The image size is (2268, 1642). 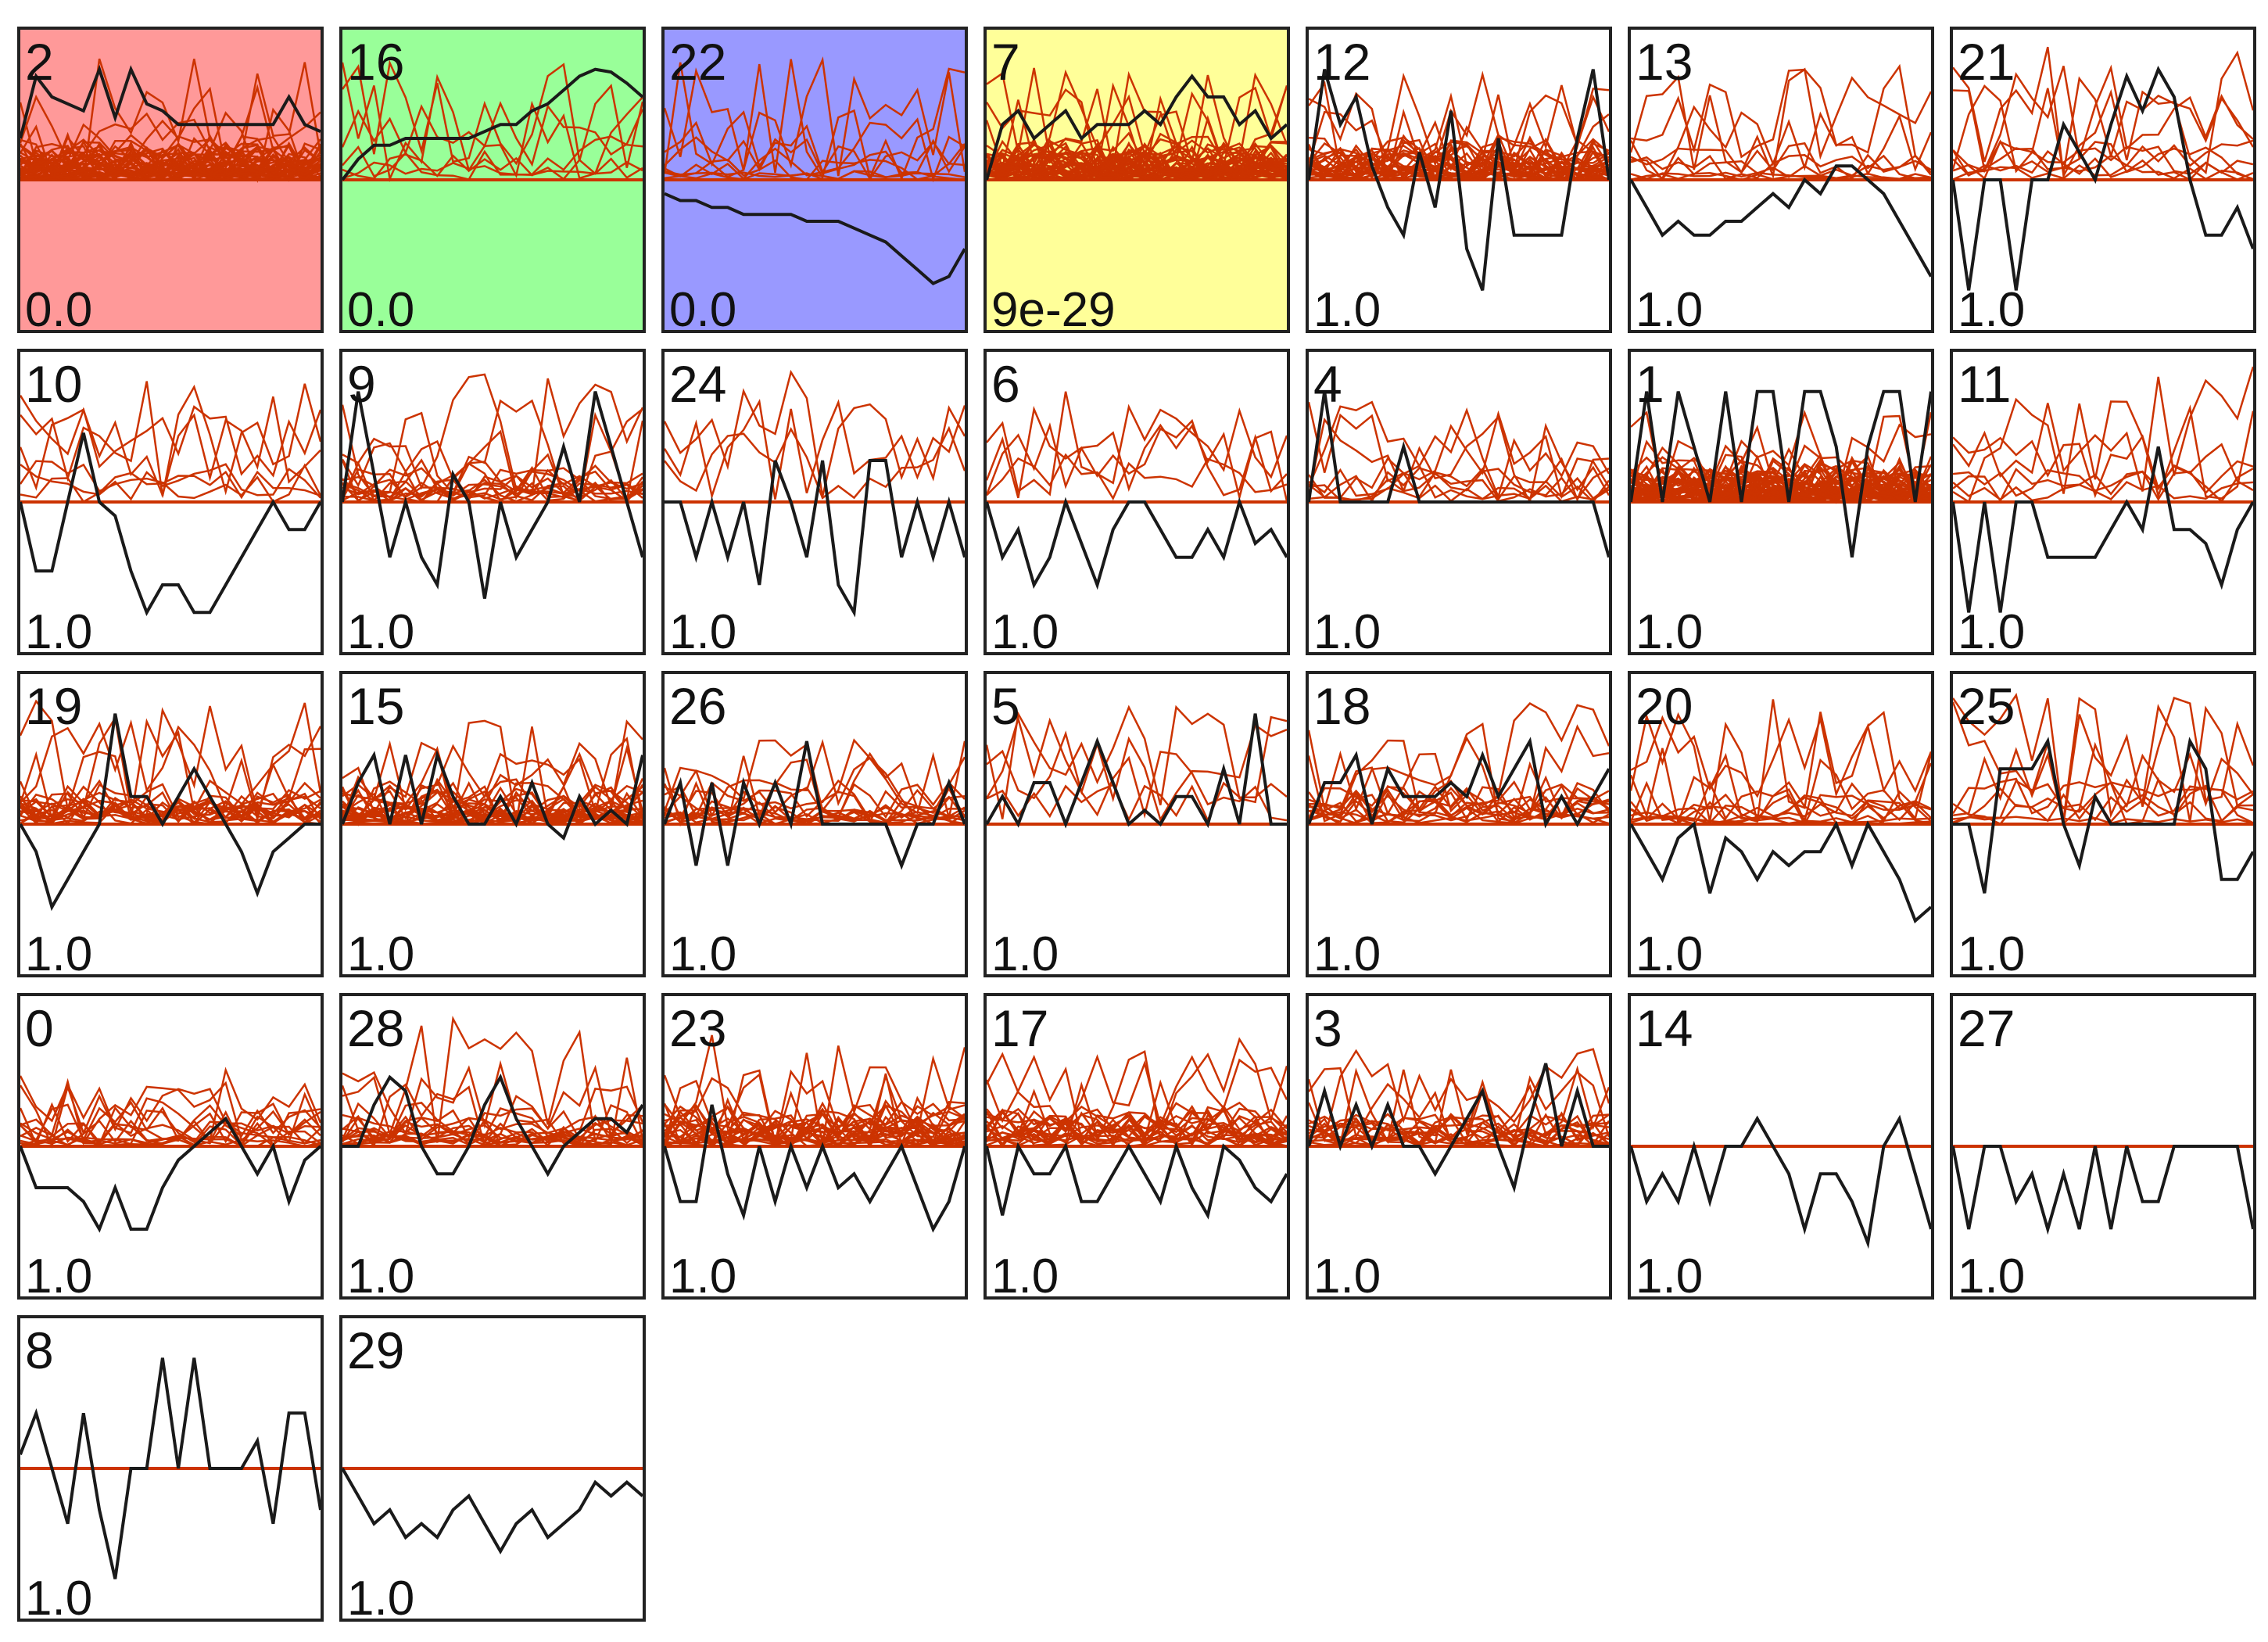 I want to click on cluster-panel-22: 22 0.0, so click(x=814, y=180).